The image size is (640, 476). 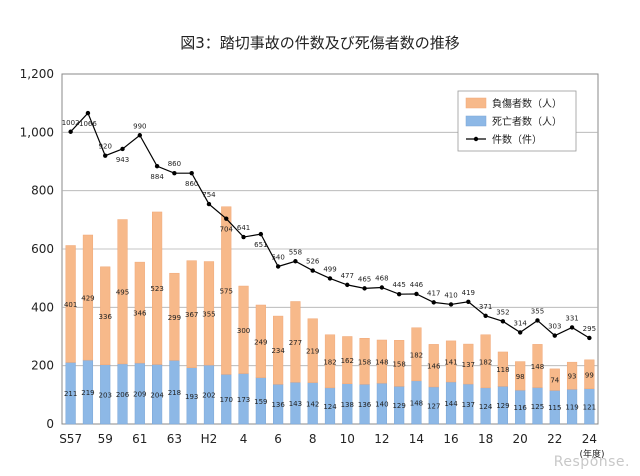 What do you see at coordinates (88, 124) in the screenshot?
I see `count-value-label: 1066` at bounding box center [88, 124].